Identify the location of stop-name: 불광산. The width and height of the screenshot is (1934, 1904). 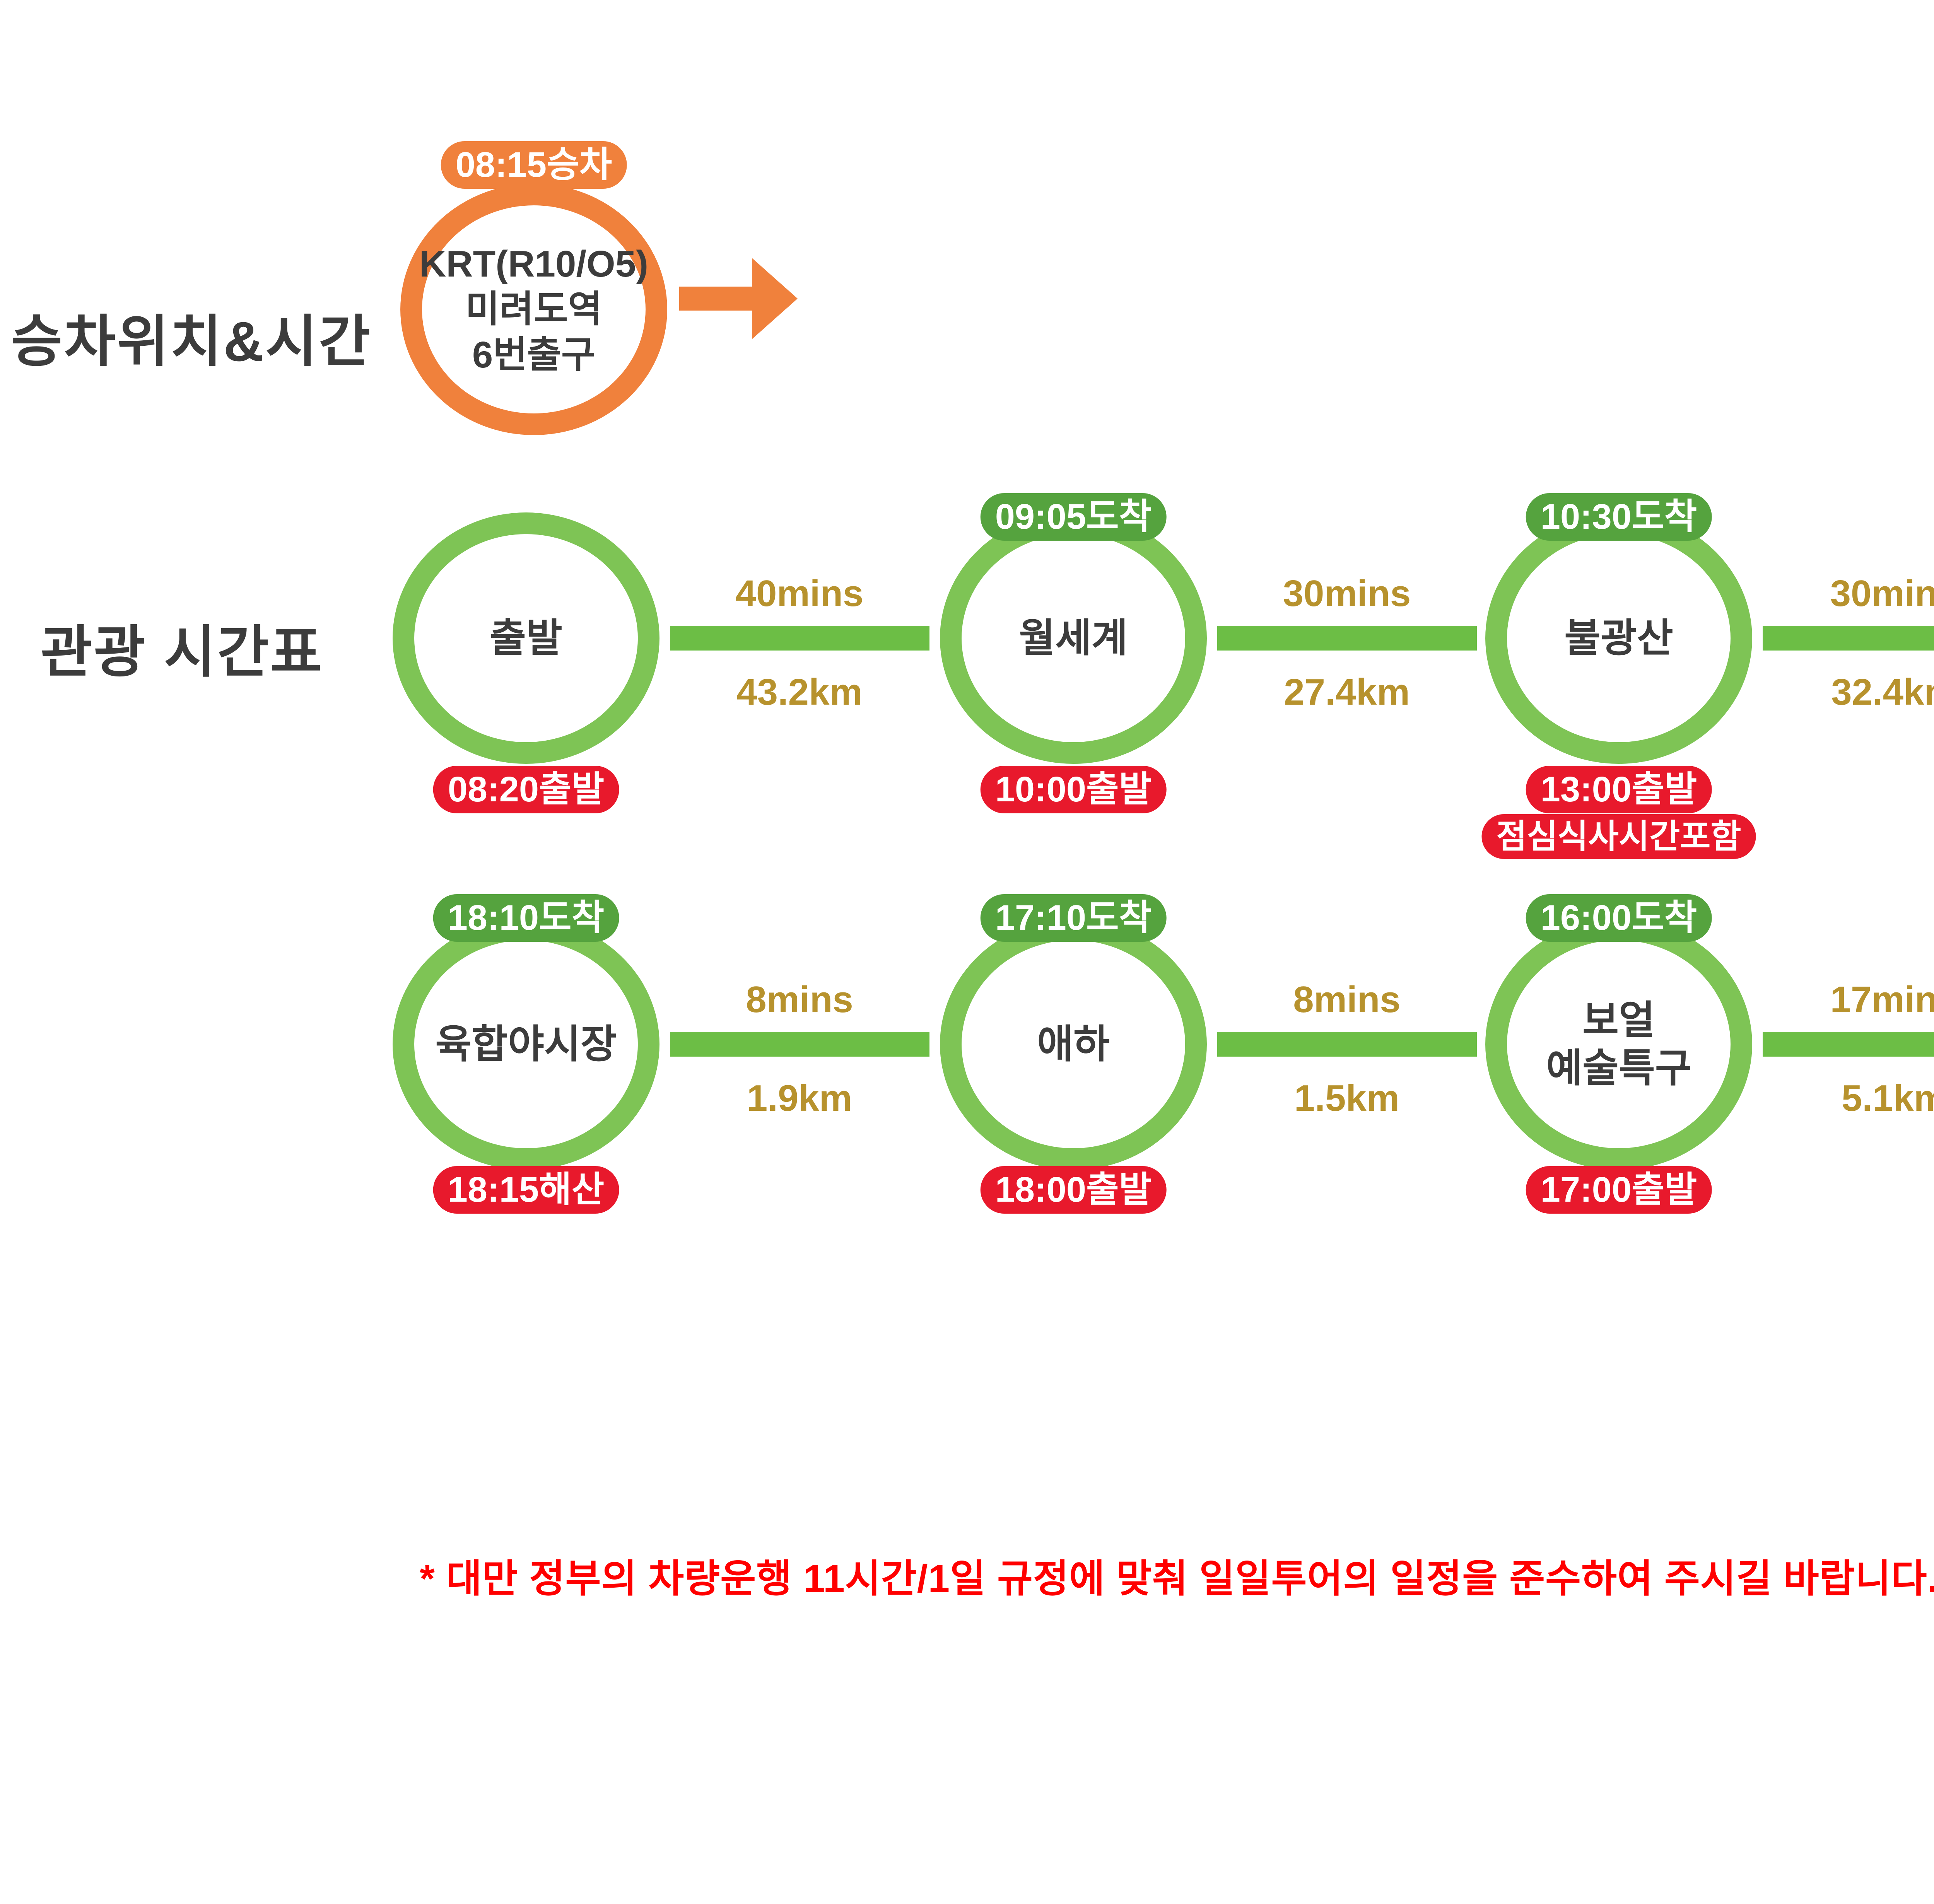
(1618, 638).